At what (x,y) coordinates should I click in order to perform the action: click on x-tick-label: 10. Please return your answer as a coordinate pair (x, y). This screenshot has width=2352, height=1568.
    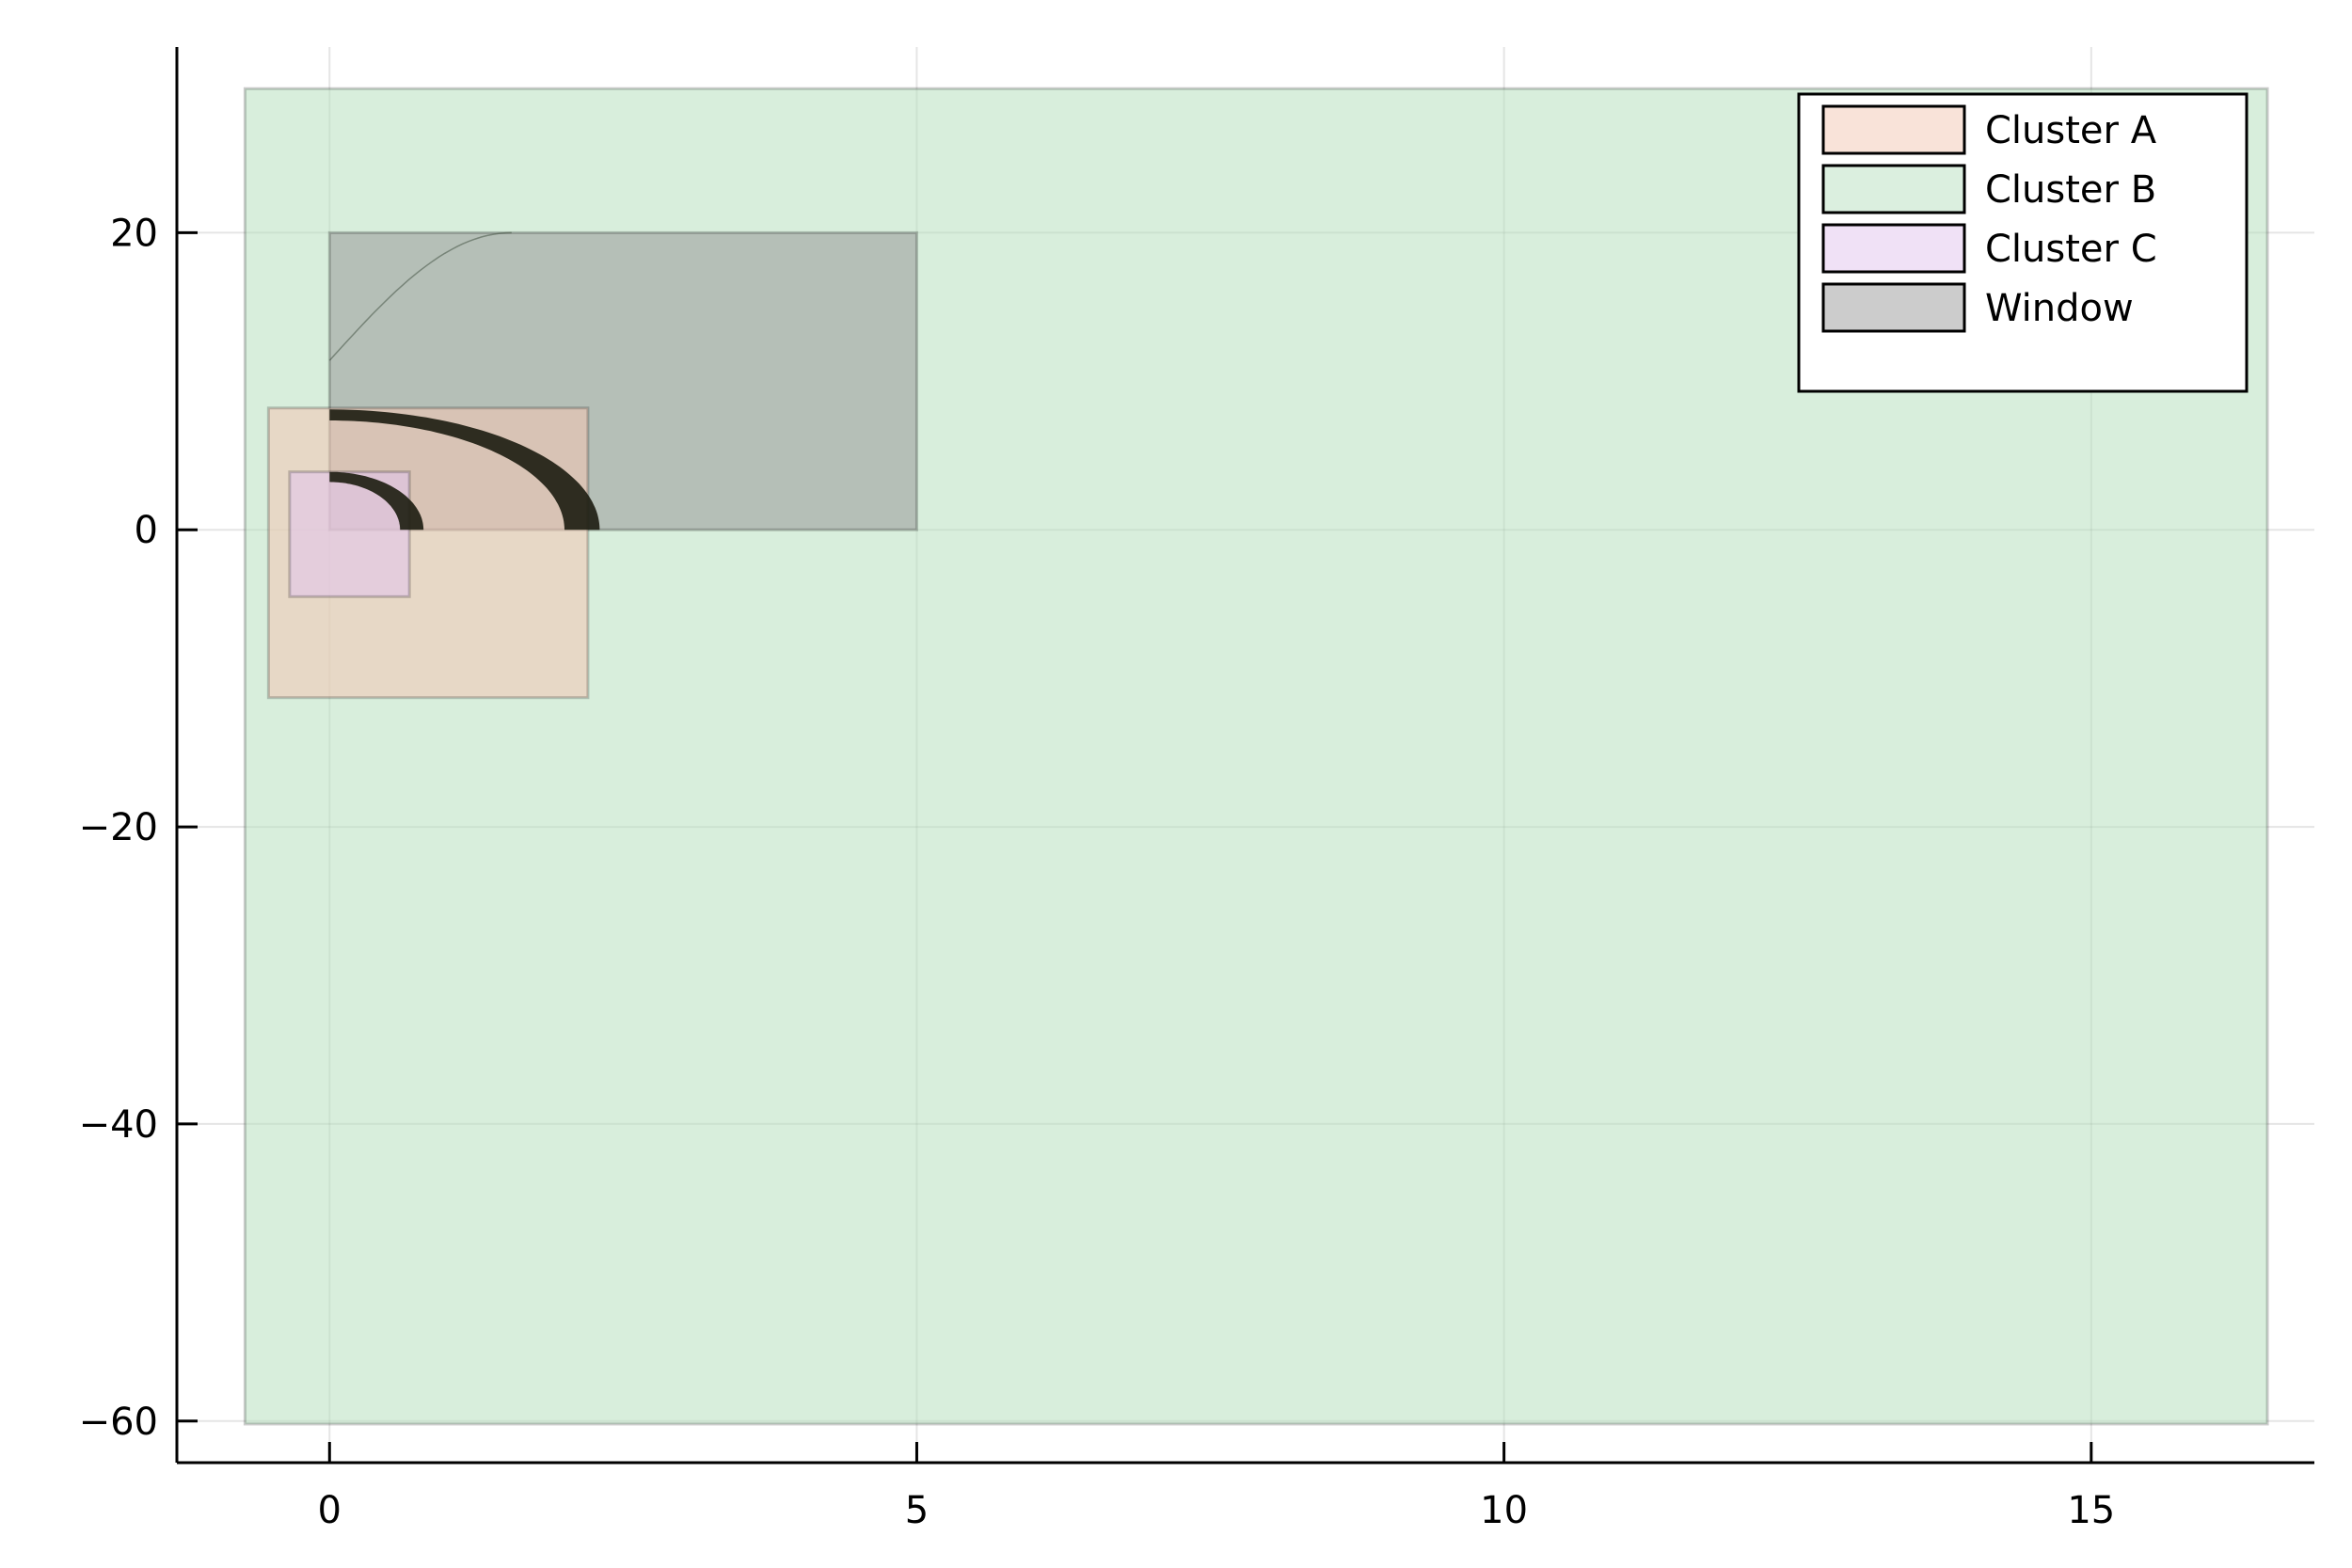
    Looking at the image, I should click on (1504, 1510).